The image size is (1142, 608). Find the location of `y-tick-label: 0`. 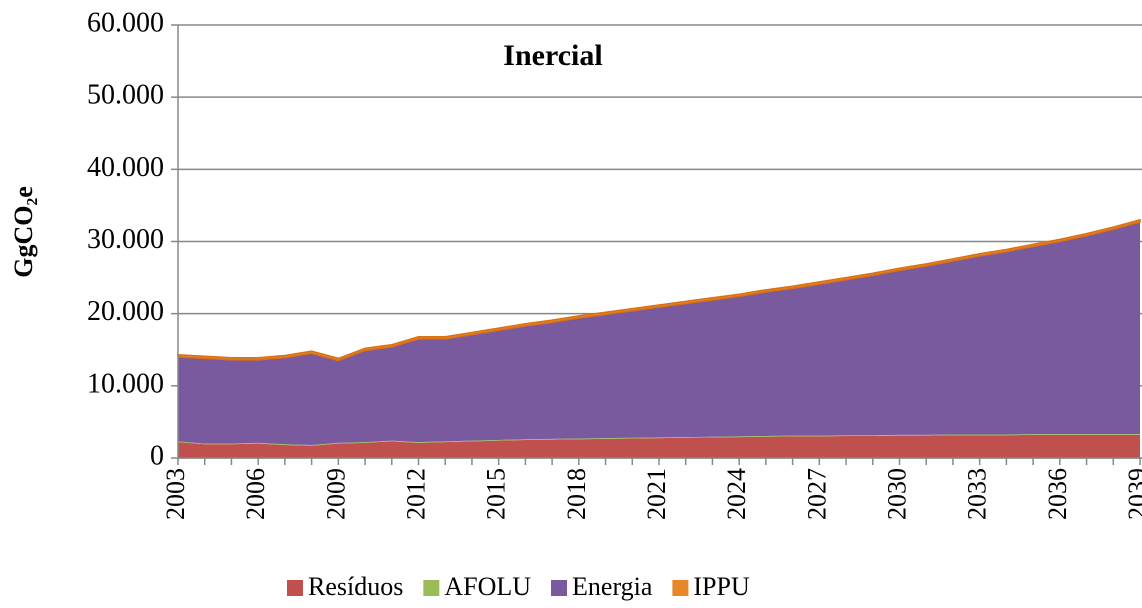

y-tick-label: 0 is located at coordinates (157, 455).